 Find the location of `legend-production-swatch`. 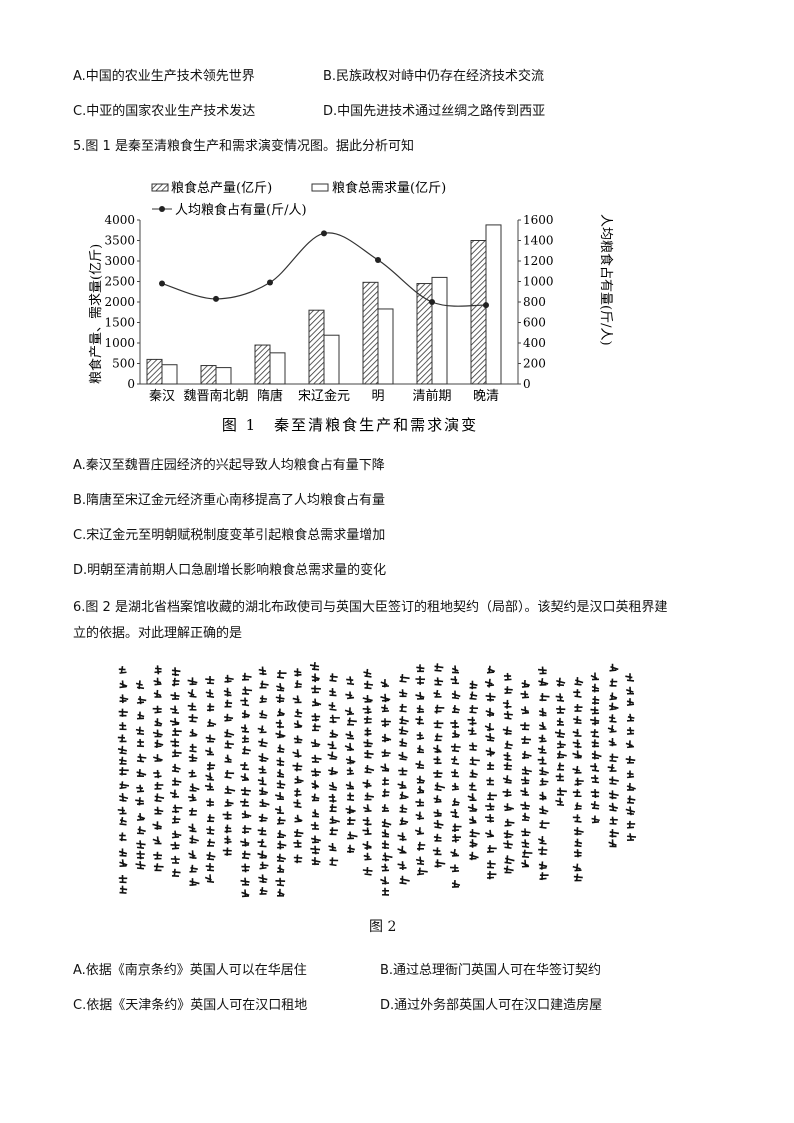

legend-production-swatch is located at coordinates (160, 187).